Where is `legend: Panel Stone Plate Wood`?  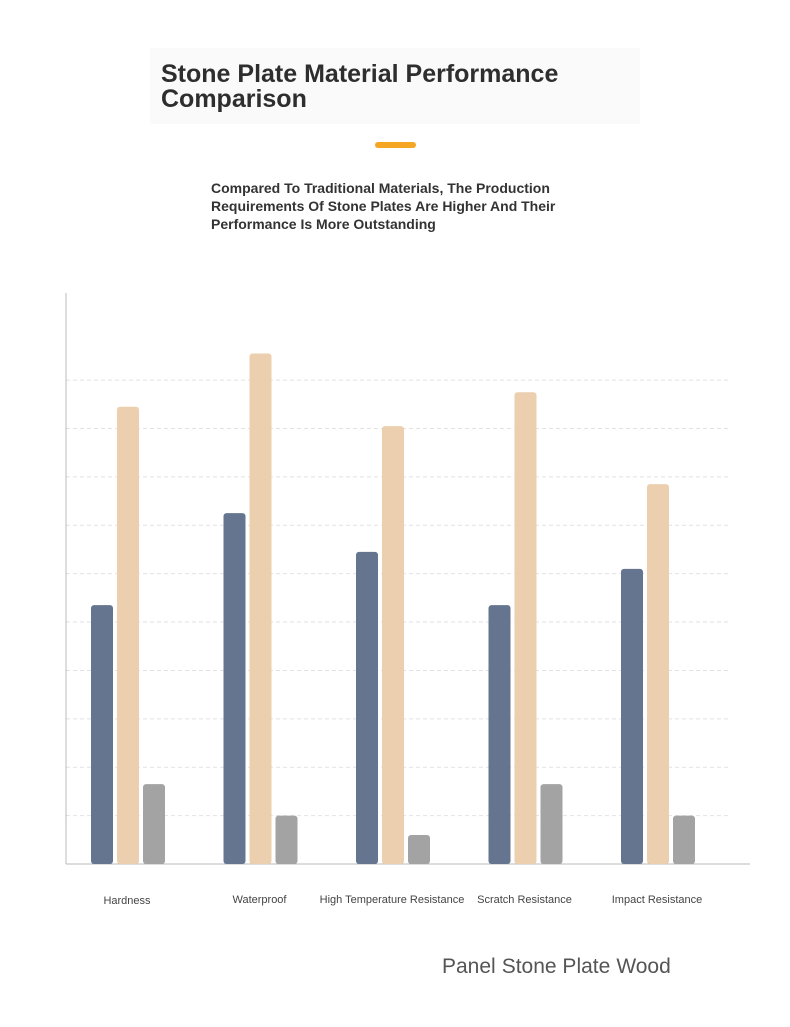
legend: Panel Stone Plate Wood is located at coordinates (559, 967).